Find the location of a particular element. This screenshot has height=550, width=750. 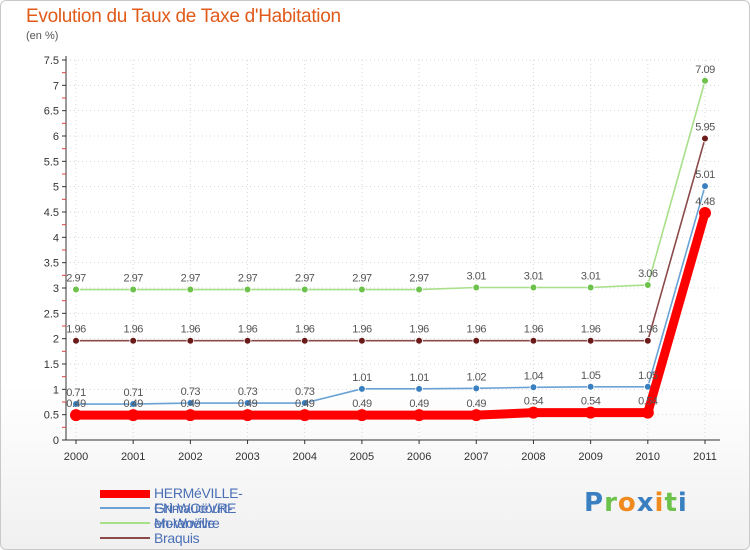

data-label: 1.01 is located at coordinates (362, 378).